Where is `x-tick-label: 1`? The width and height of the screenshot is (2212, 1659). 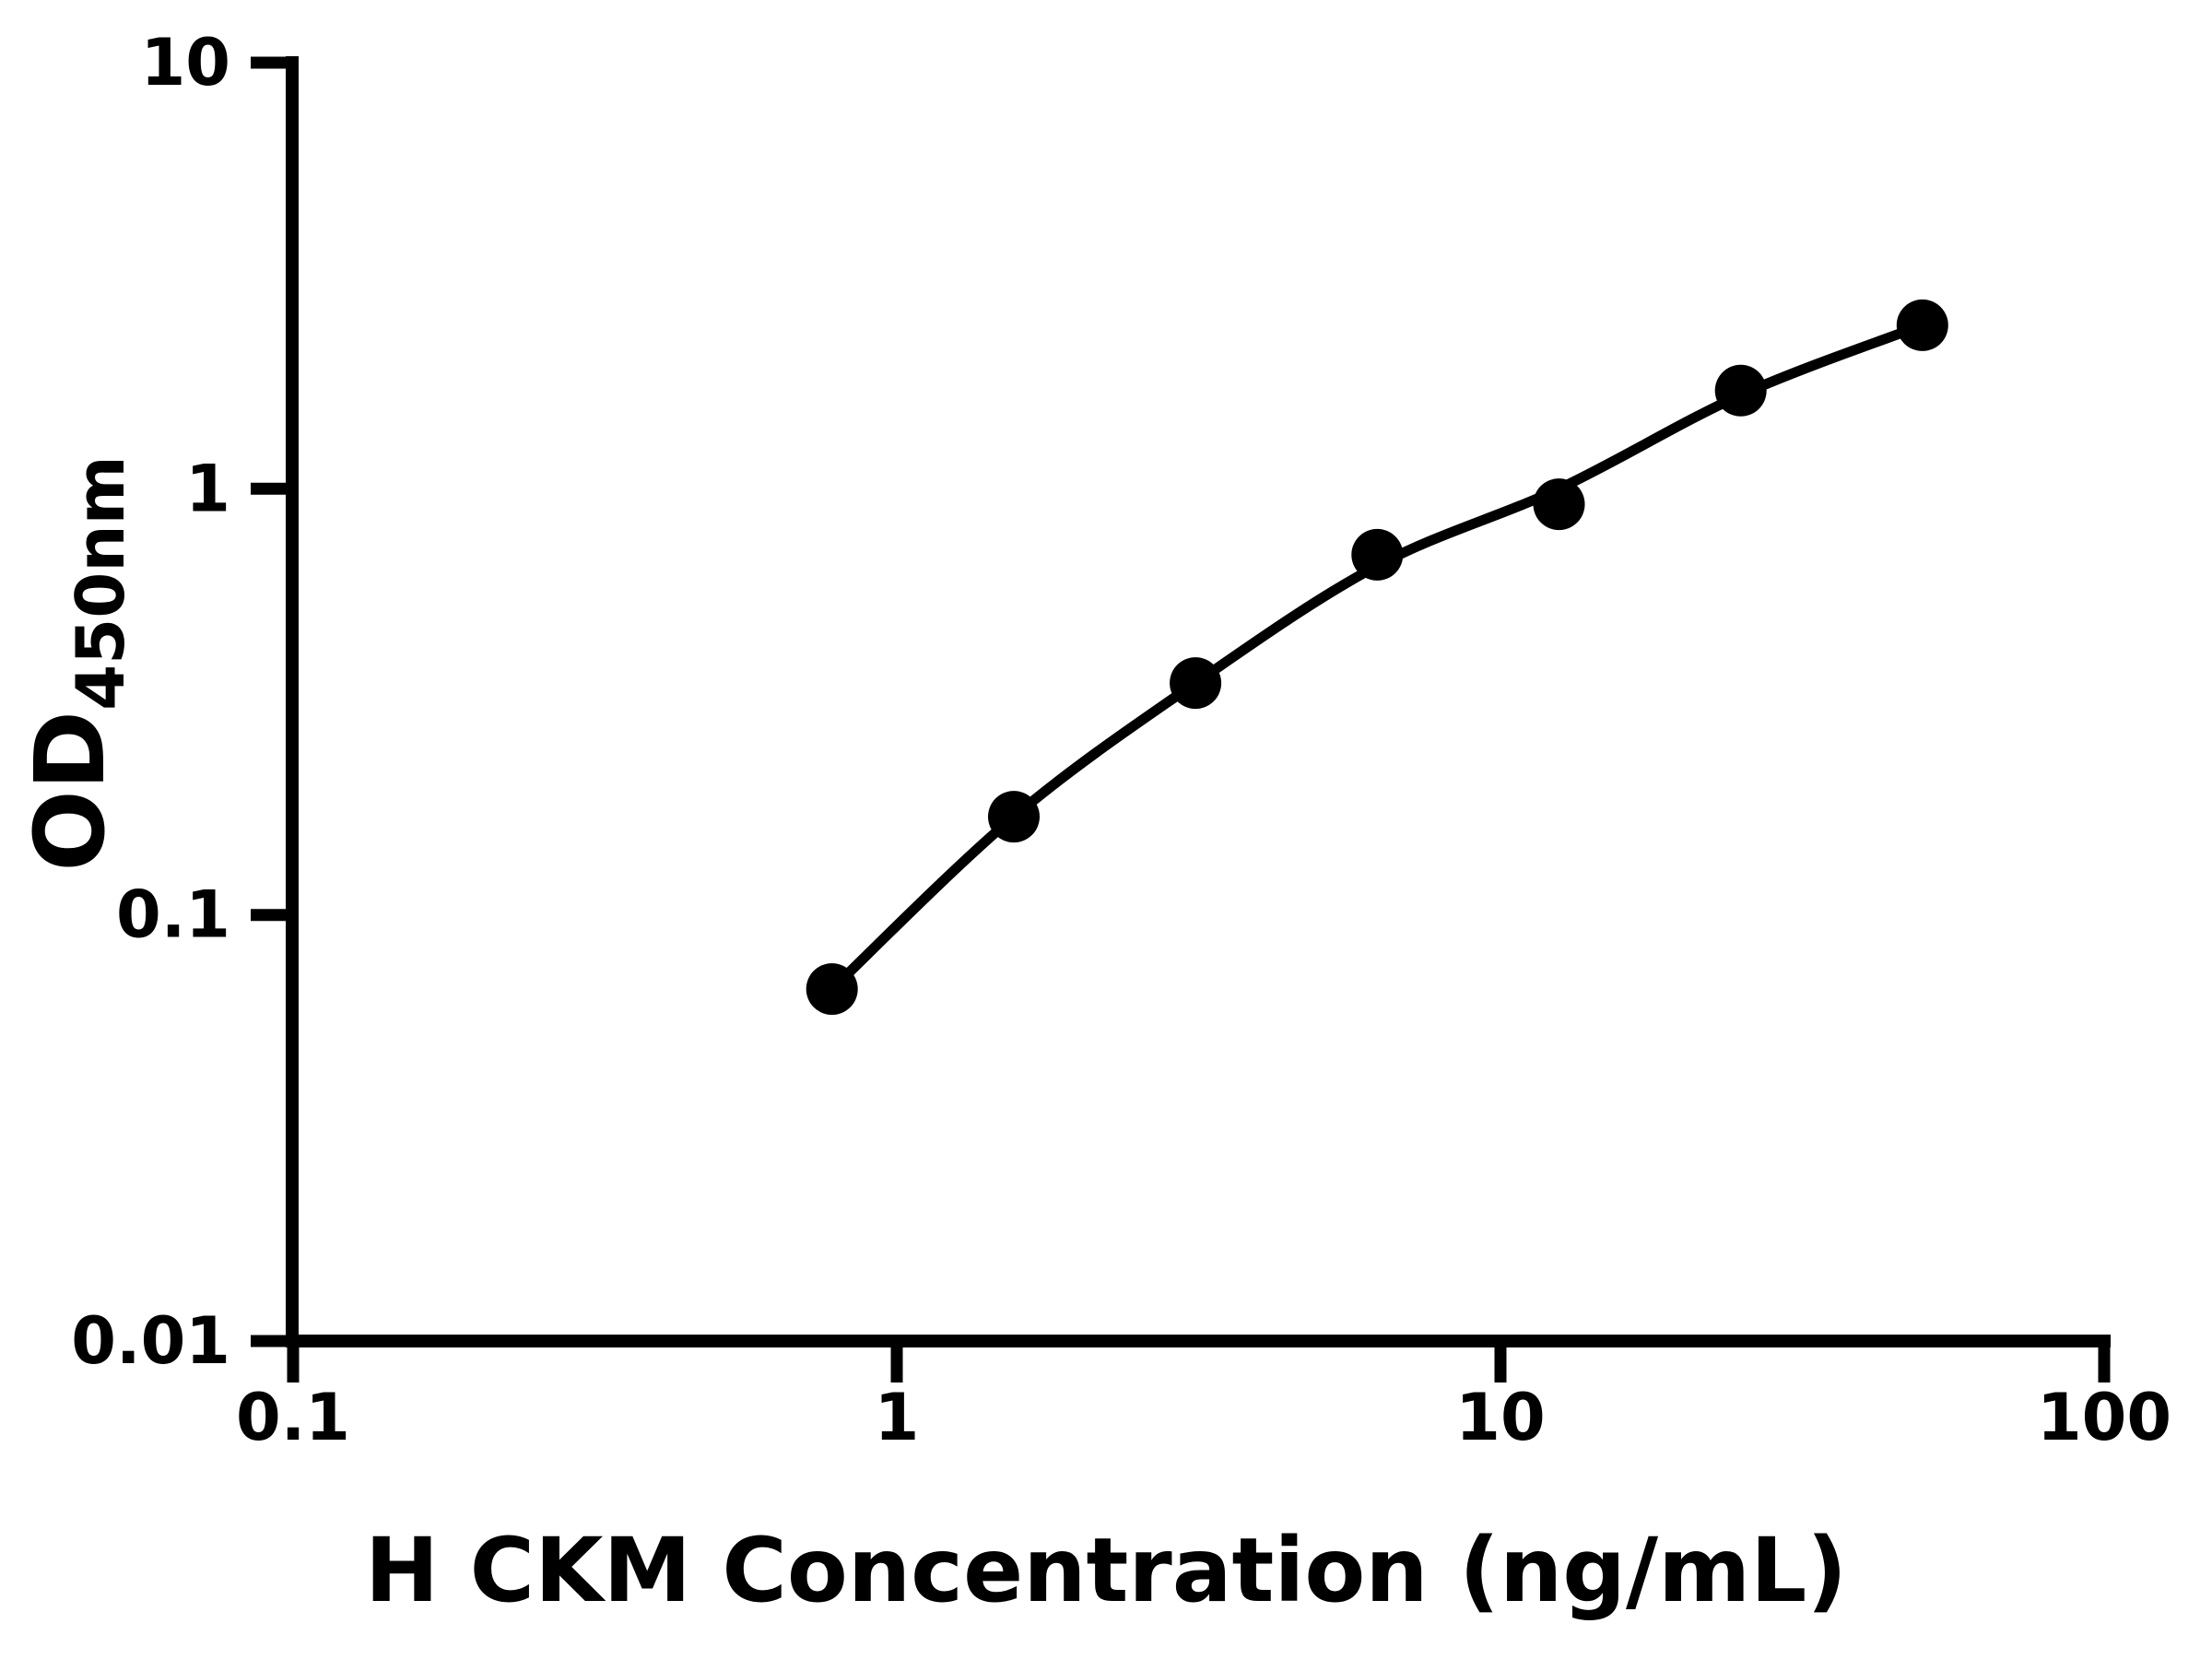
x-tick-label: 1 is located at coordinates (897, 1417).